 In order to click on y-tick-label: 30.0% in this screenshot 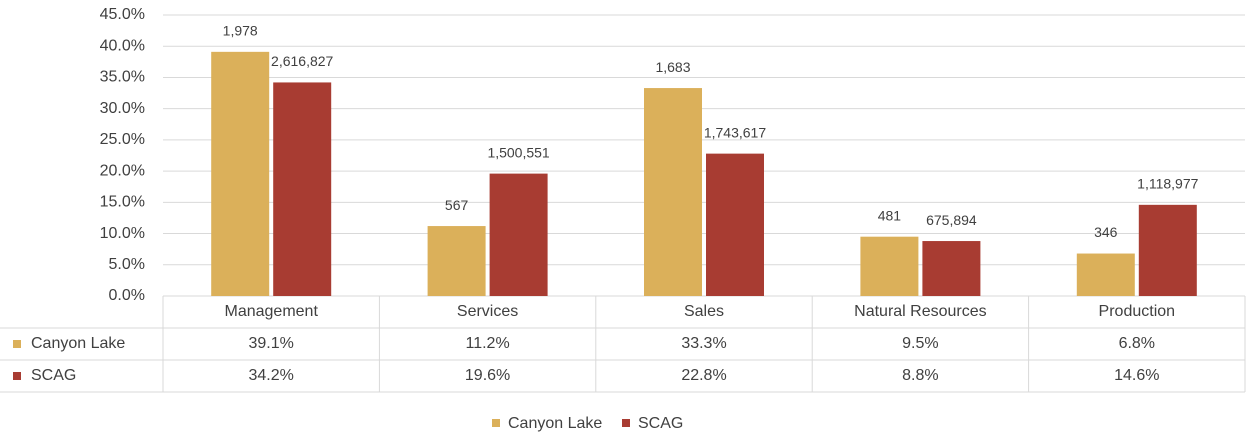, I will do `click(122, 108)`.